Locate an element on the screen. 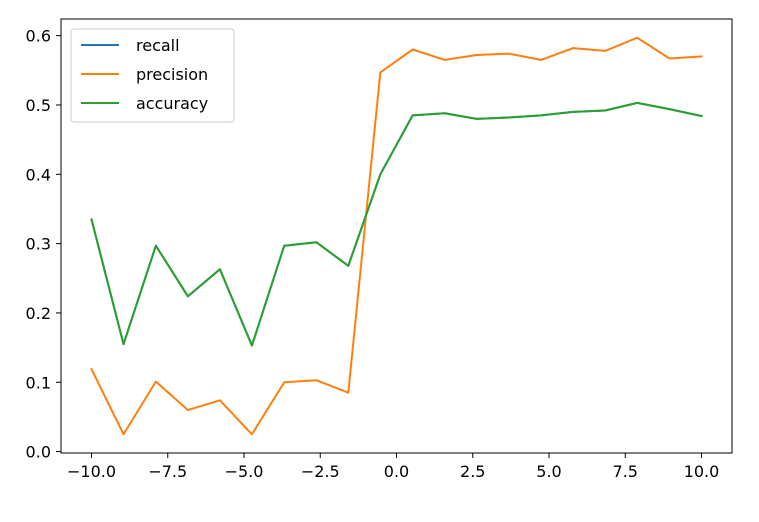 Image resolution: width=759 pixels, height=522 pixels. x-tick-label: 0.0 is located at coordinates (396, 471).